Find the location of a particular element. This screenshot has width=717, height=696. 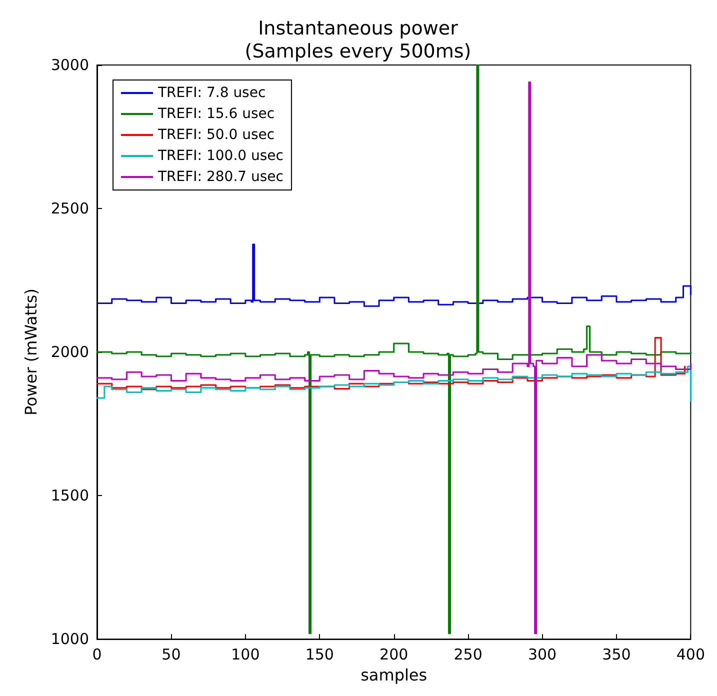

y-tick-label: 1500 is located at coordinates (69, 495).